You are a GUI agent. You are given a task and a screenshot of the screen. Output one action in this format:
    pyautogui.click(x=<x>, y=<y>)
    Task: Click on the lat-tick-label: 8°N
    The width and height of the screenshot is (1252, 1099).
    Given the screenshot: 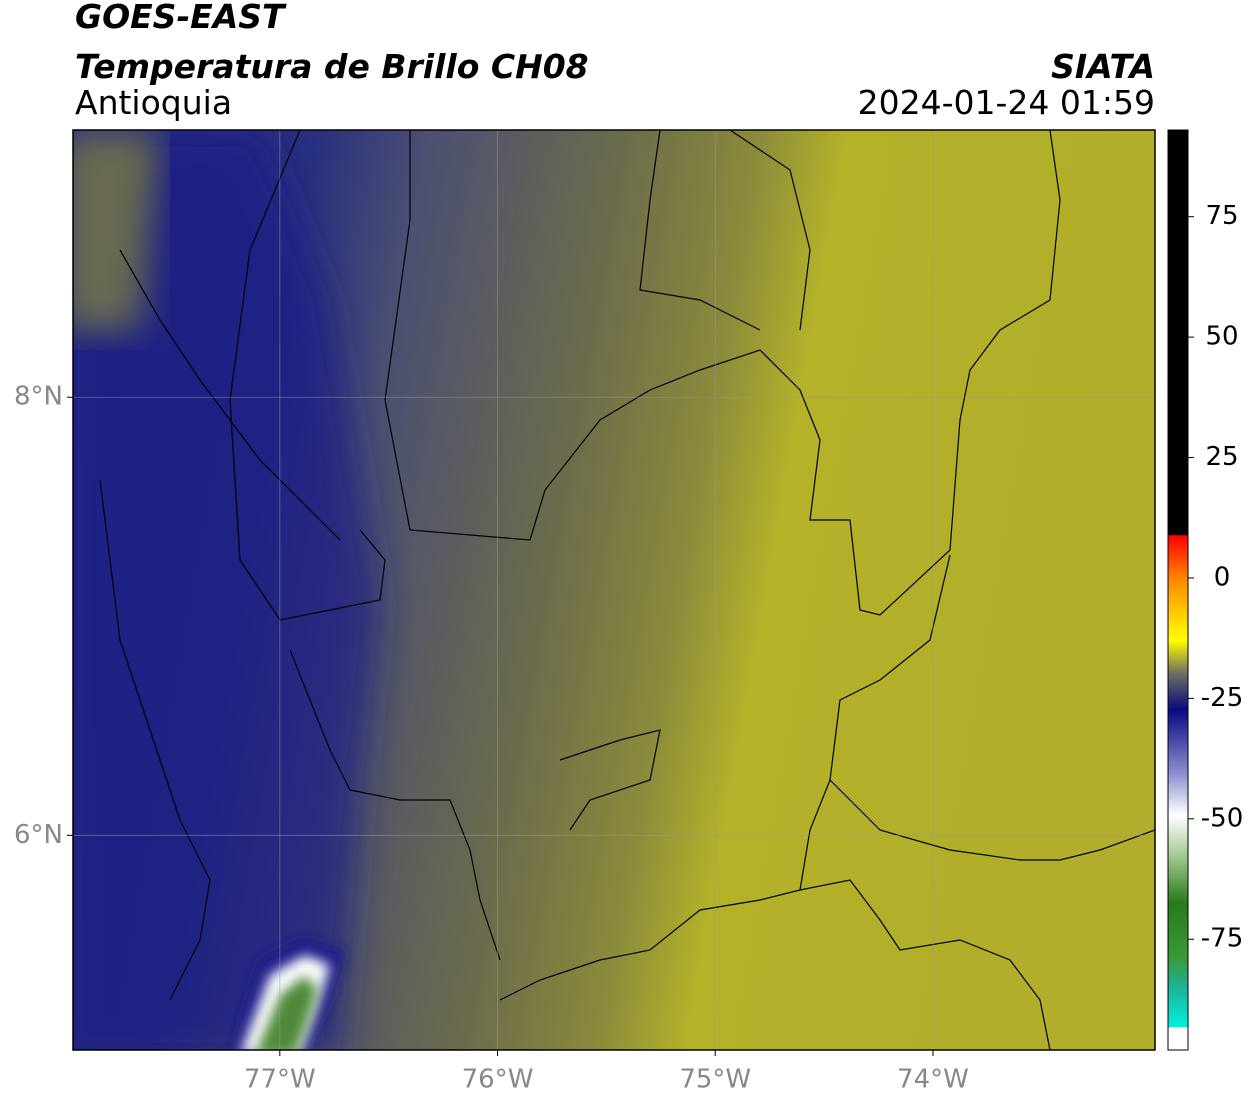 What is the action you would take?
    pyautogui.click(x=38, y=397)
    